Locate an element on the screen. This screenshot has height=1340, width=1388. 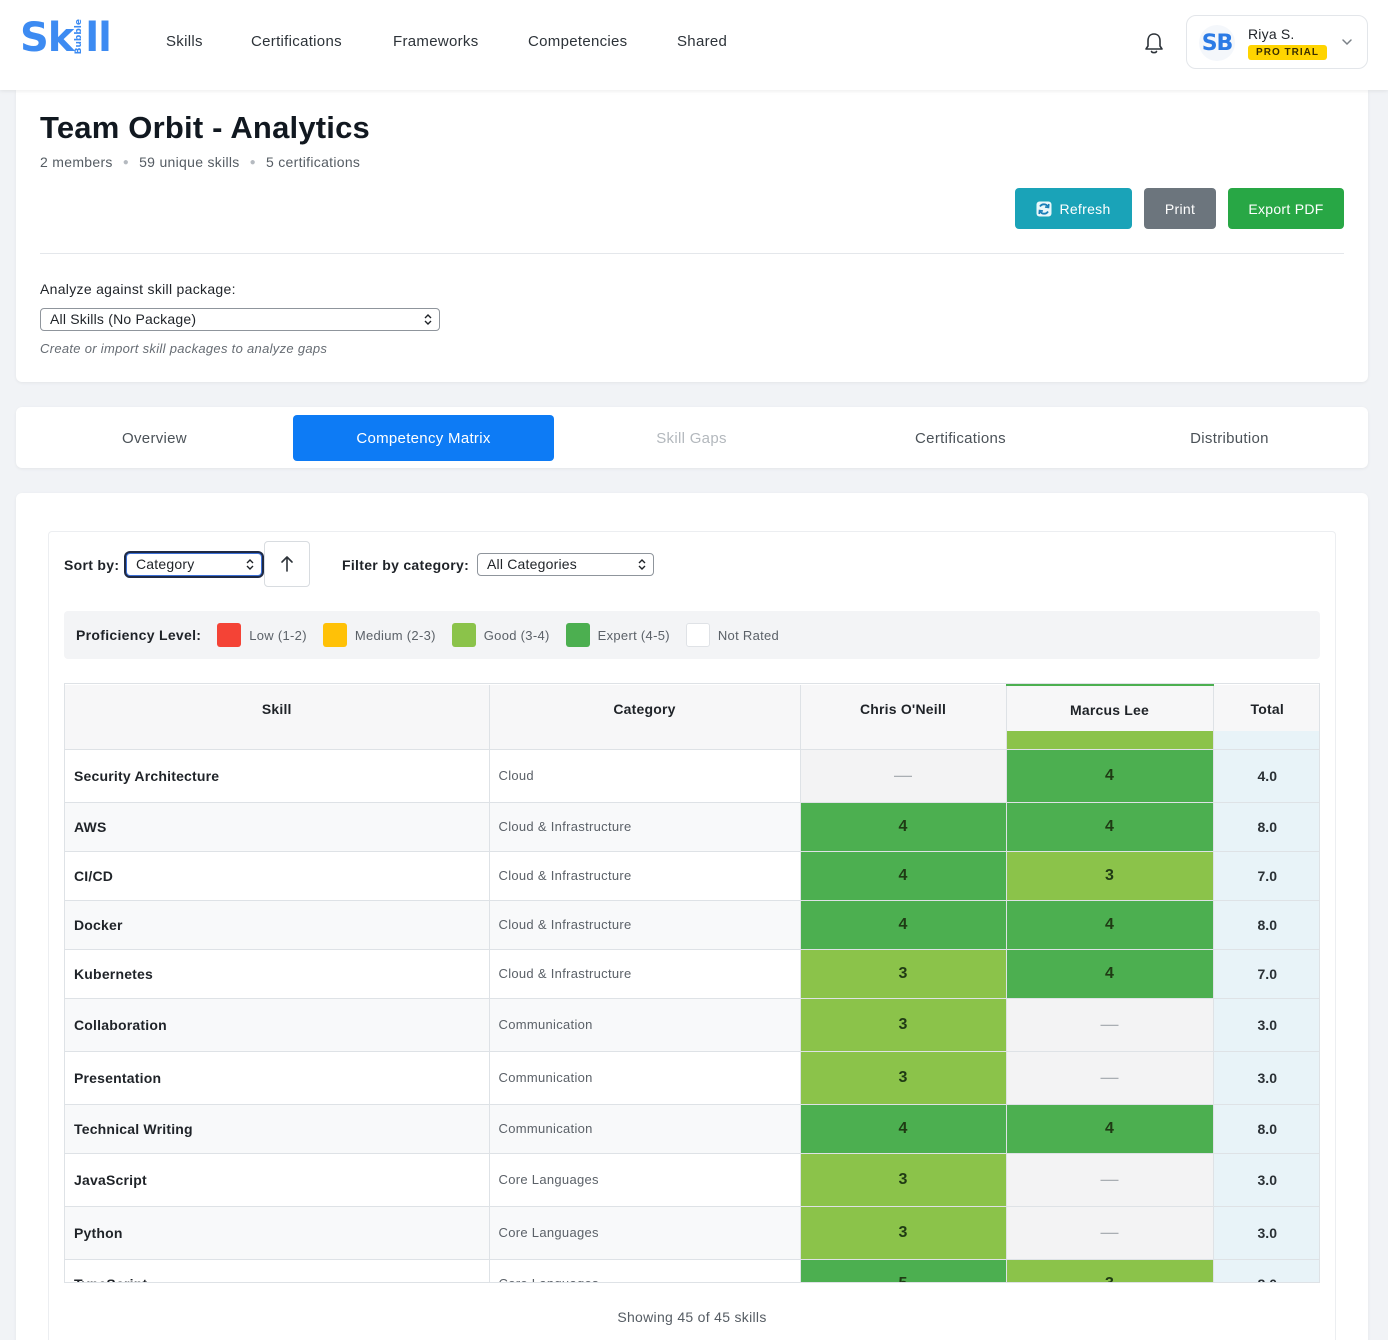
skill-category: Cloud is located at coordinates (645, 776).